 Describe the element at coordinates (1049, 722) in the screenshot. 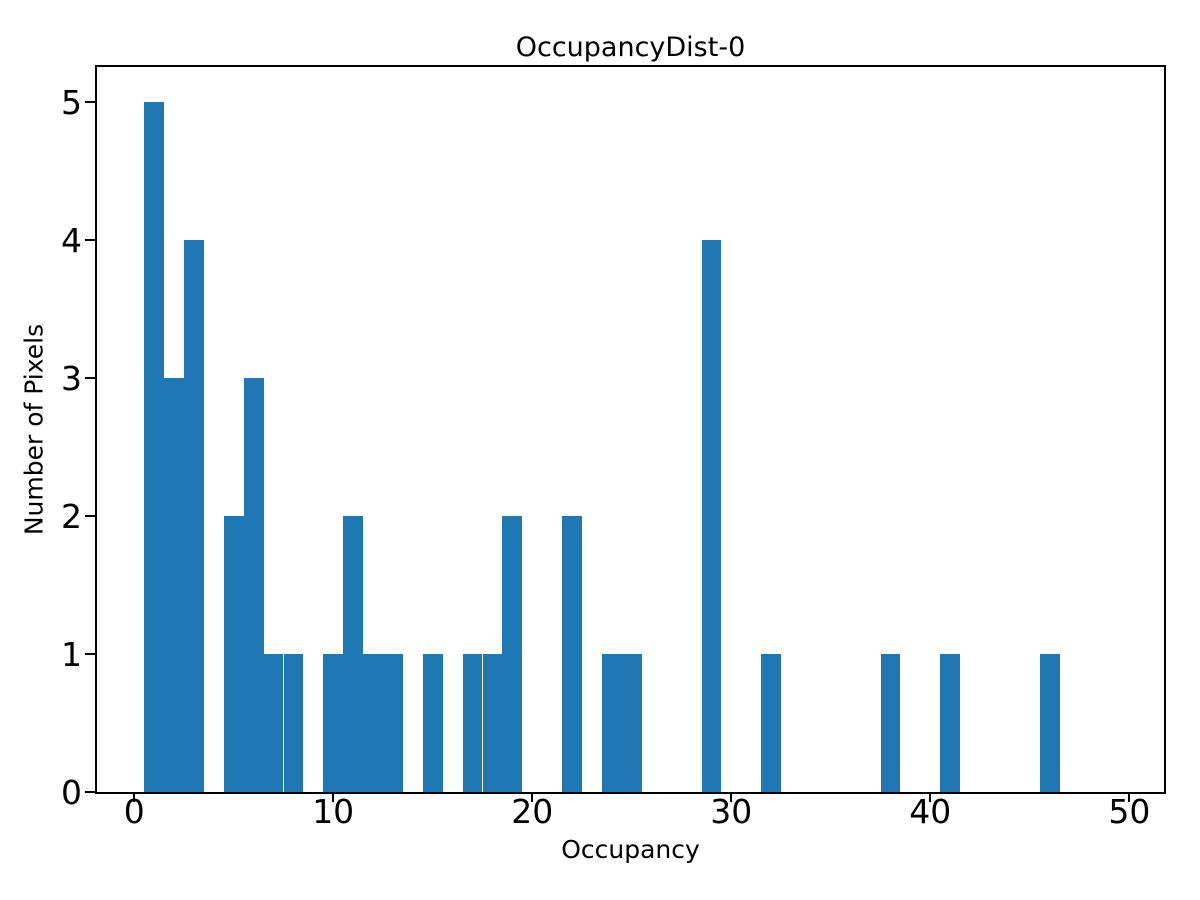

I see `histogram-bar-x46` at that location.